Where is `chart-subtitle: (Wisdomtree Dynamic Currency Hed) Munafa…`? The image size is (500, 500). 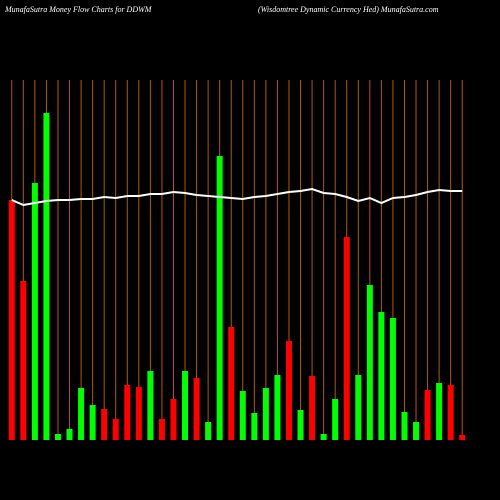 chart-subtitle: (Wisdomtree Dynamic Currency Hed) Munafa… is located at coordinates (348, 9).